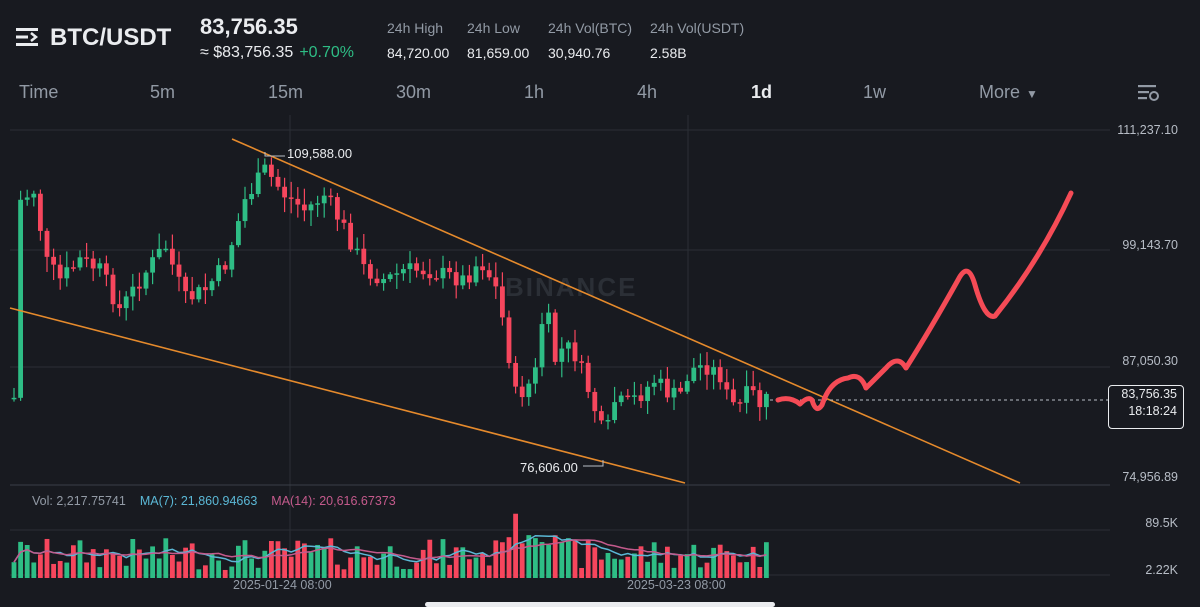  I want to click on price-axis-label: 74,956.89, so click(1150, 477).